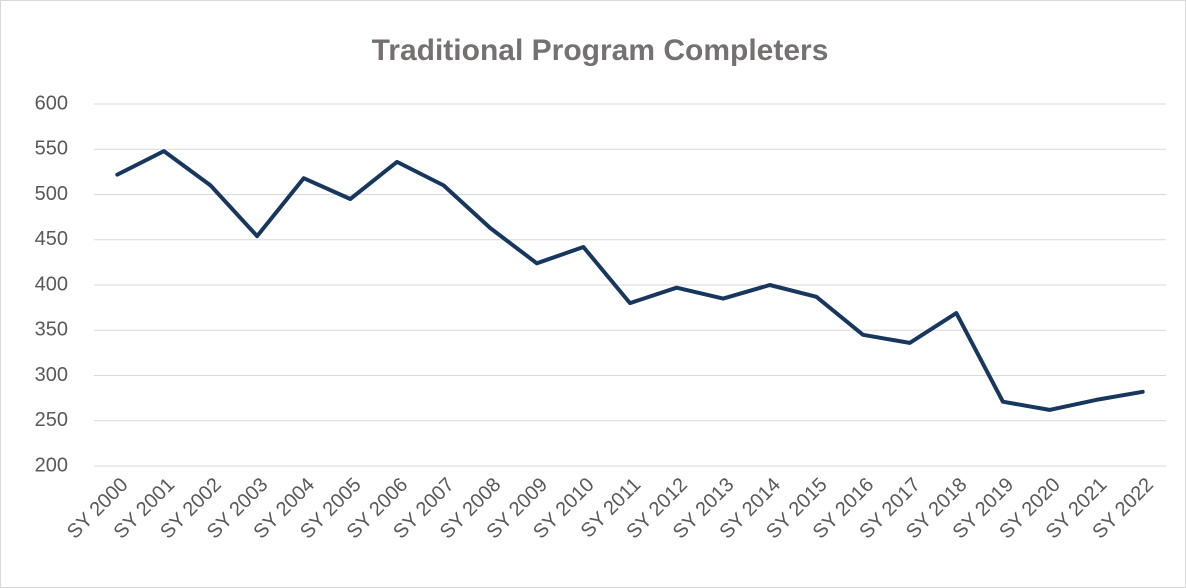  What do you see at coordinates (51, 194) in the screenshot?
I see `y-tick-label: 500` at bounding box center [51, 194].